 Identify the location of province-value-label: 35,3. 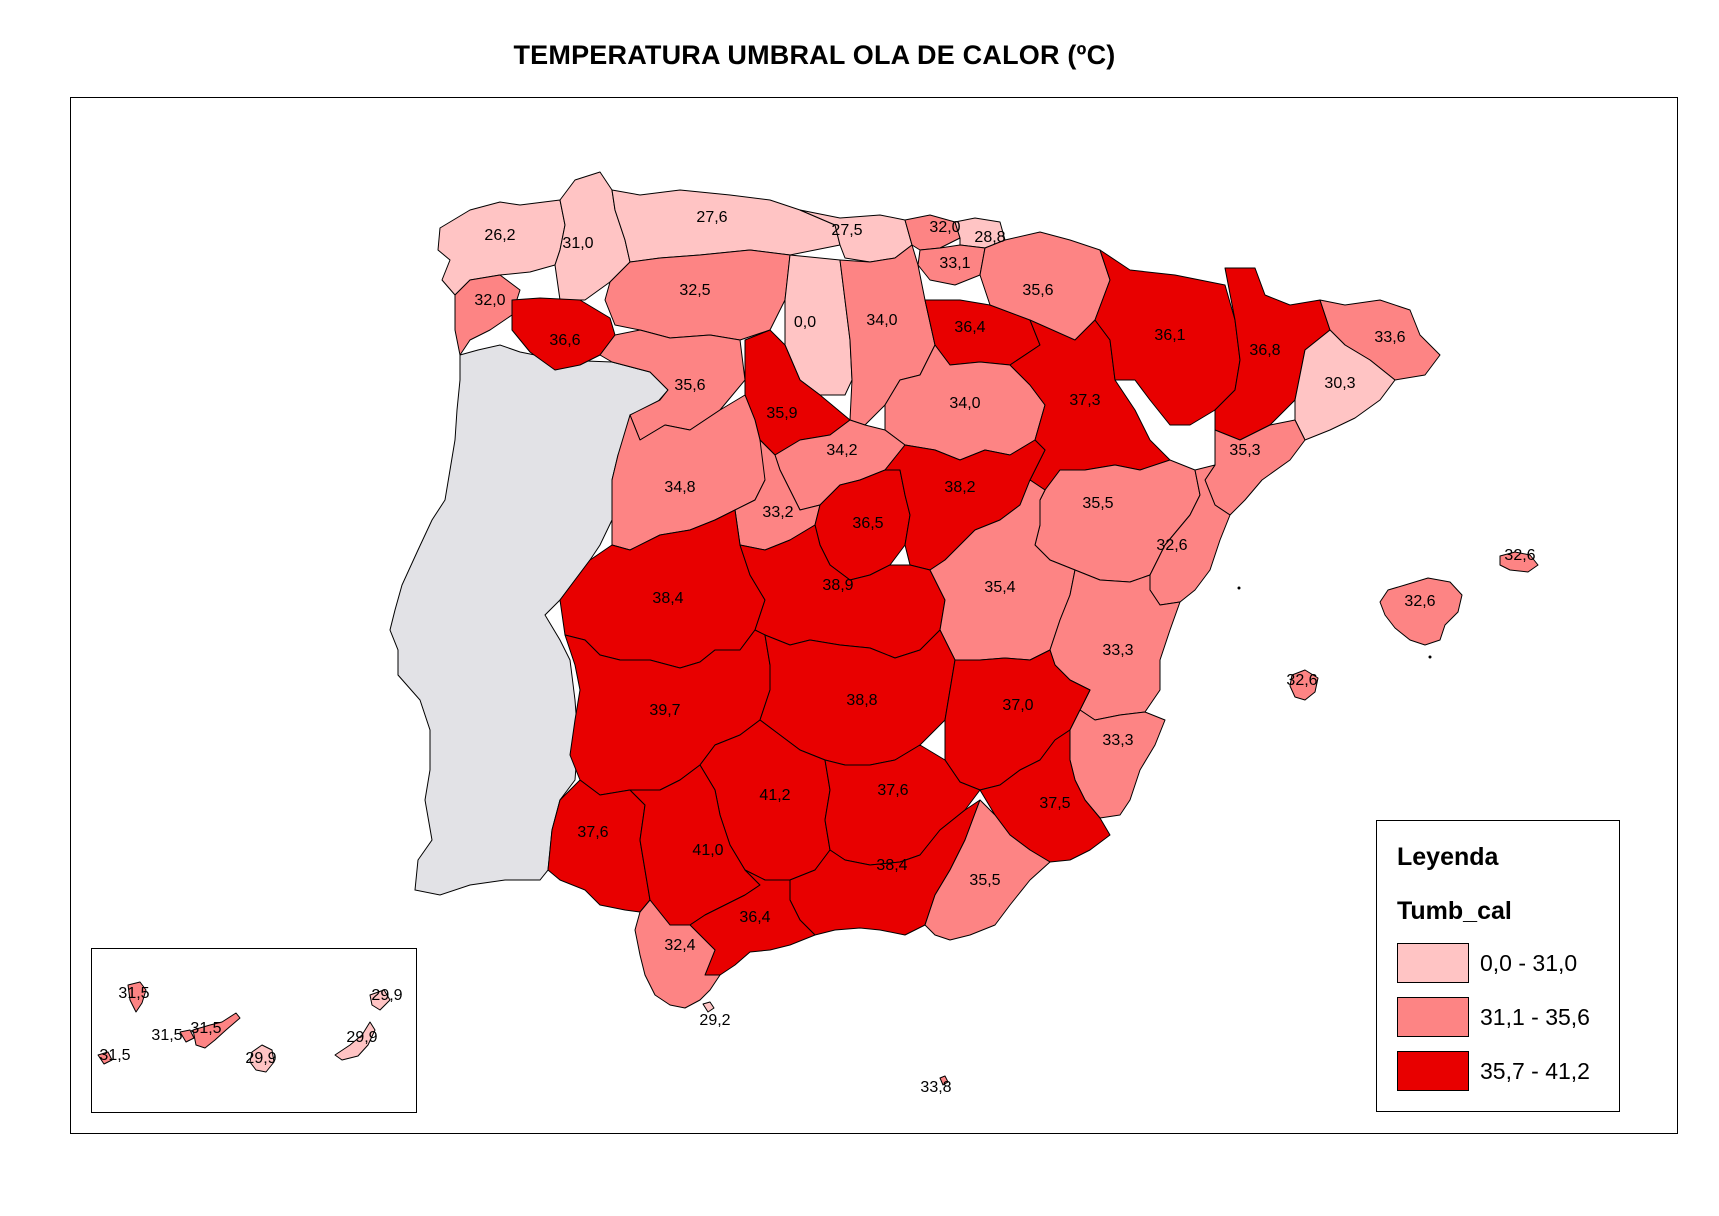
(1244, 450).